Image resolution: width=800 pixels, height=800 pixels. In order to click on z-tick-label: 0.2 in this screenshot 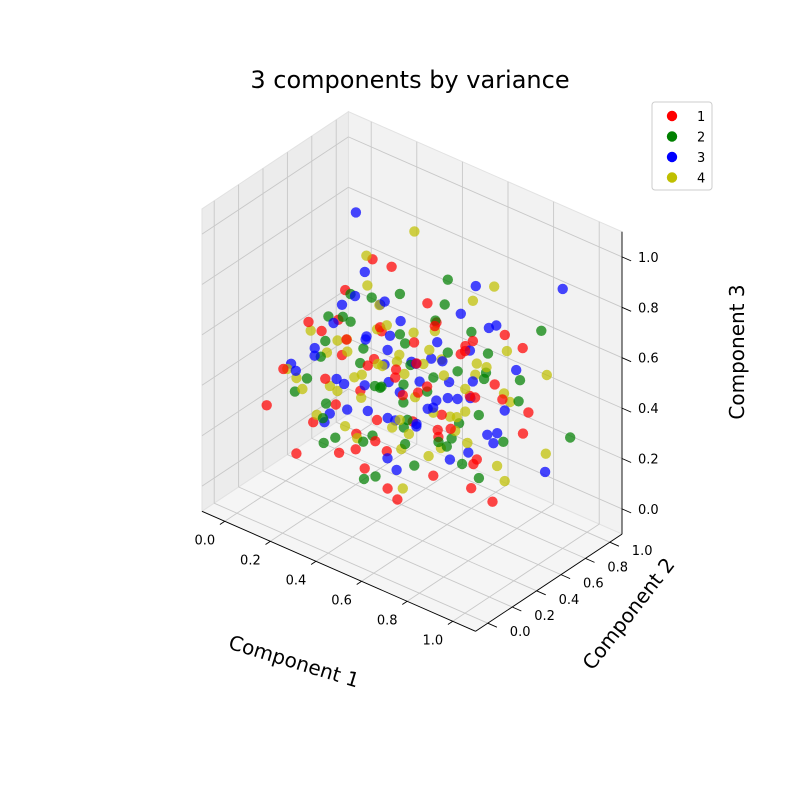, I will do `click(648, 460)`.